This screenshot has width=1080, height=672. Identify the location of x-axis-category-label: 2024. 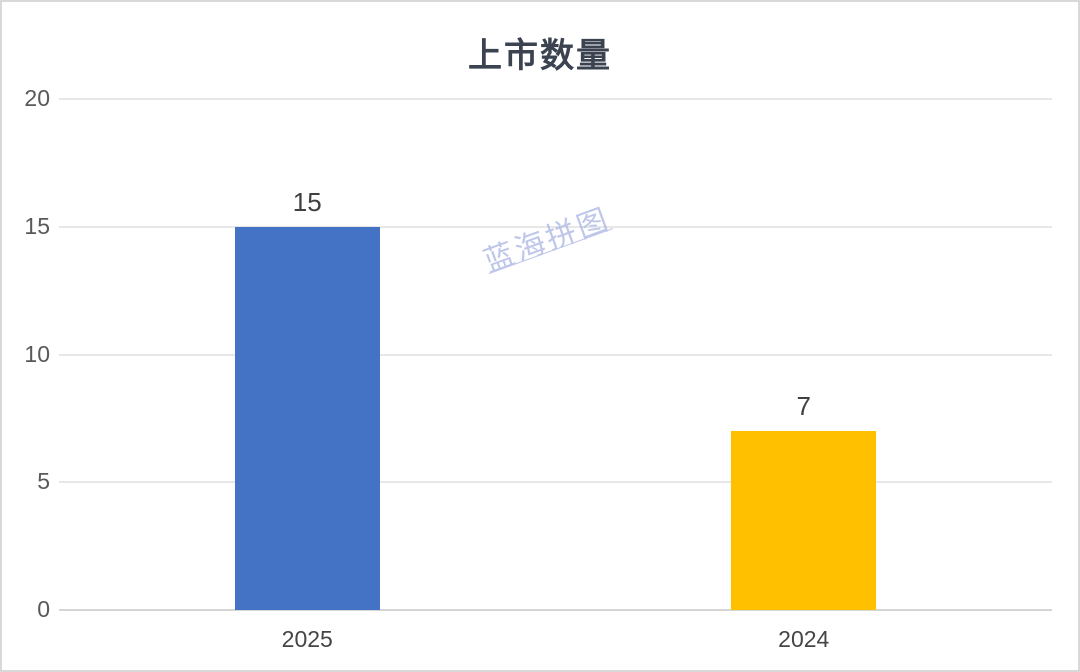
(804, 639).